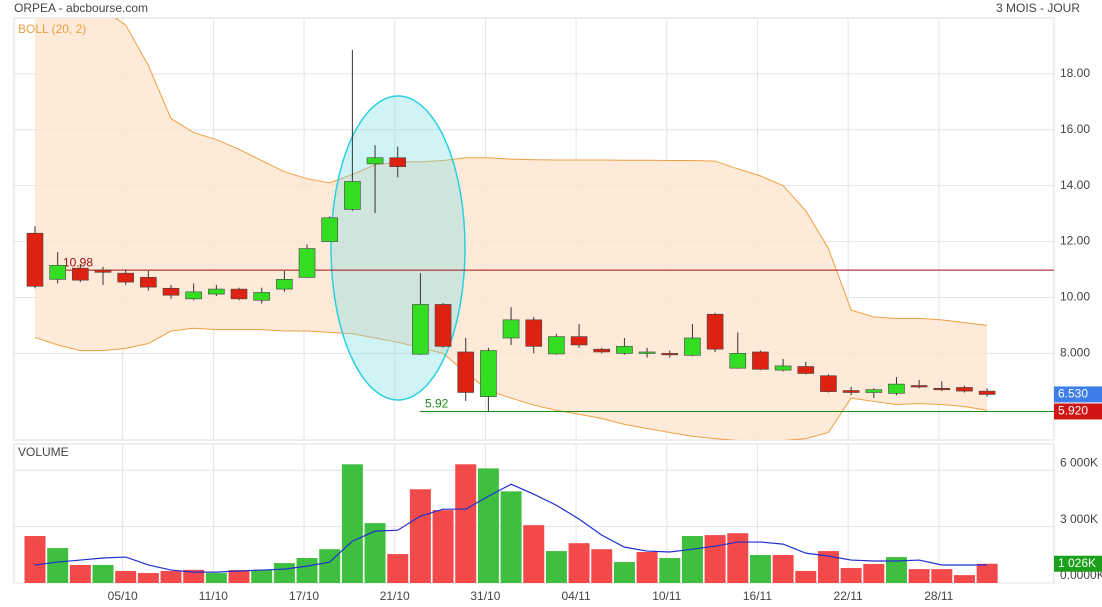 This screenshot has width=1102, height=607. Describe the element at coordinates (666, 596) in the screenshot. I see `x-tick-label: 10/11` at that location.